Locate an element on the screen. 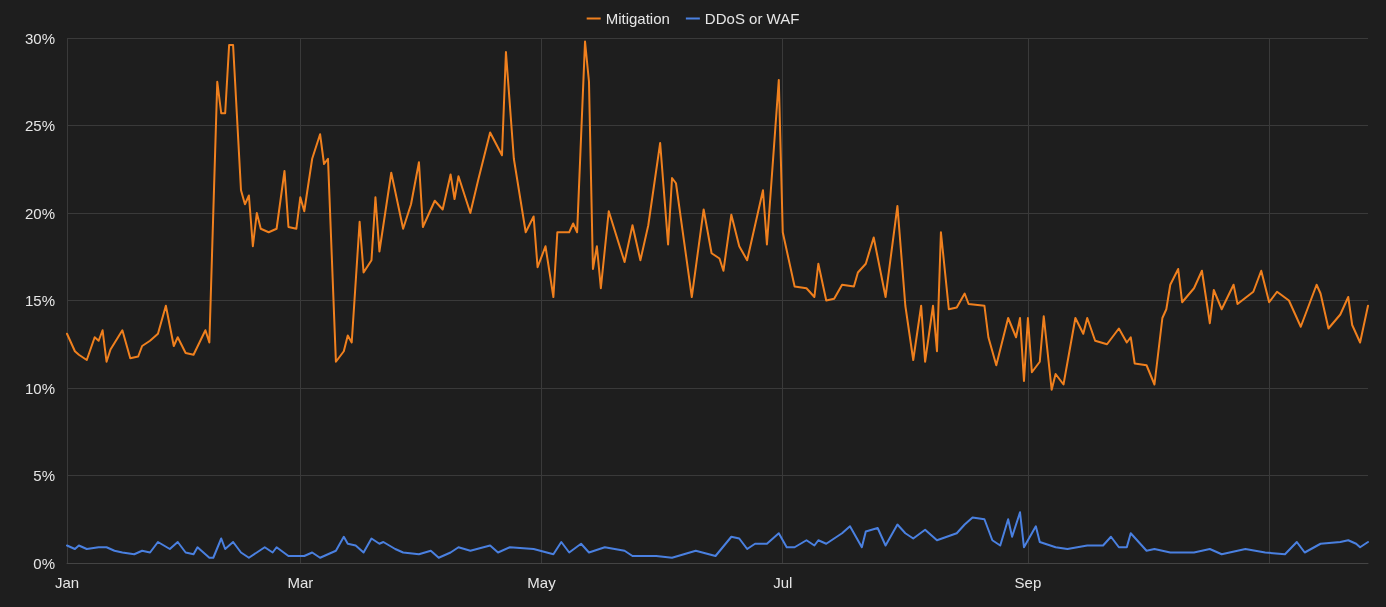 Image resolution: width=1386 pixels, height=607 pixels. x-tick-label: May is located at coordinates (542, 582).